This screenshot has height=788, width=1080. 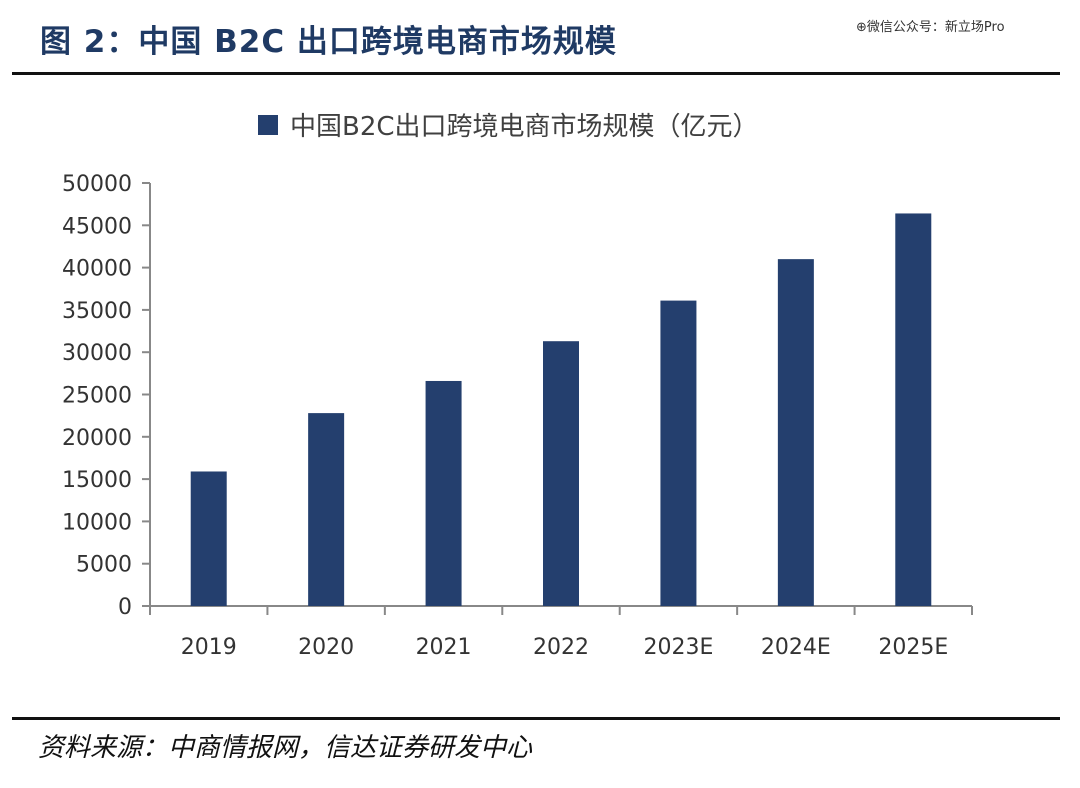 What do you see at coordinates (524, 127) in the screenshot?
I see `legend-label: 中国B2C出口跨境电商市场规模（亿元）` at bounding box center [524, 127].